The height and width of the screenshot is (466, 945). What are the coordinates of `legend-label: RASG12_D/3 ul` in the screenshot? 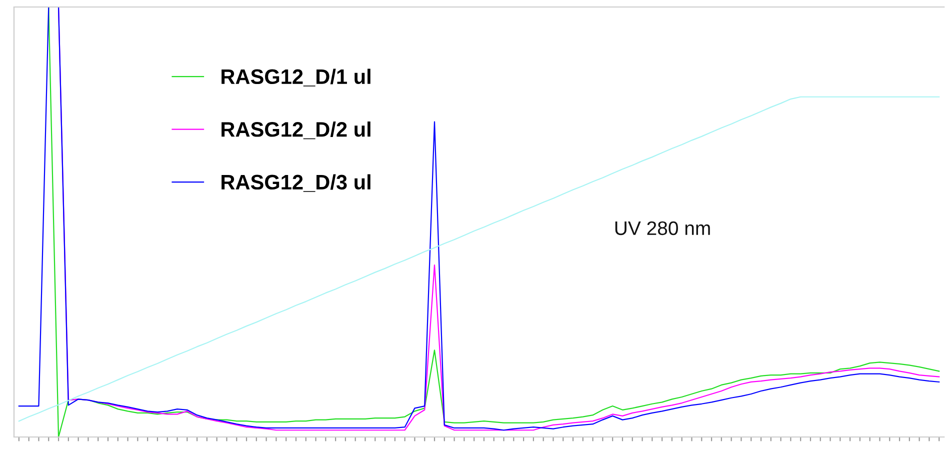 It's located at (296, 183).